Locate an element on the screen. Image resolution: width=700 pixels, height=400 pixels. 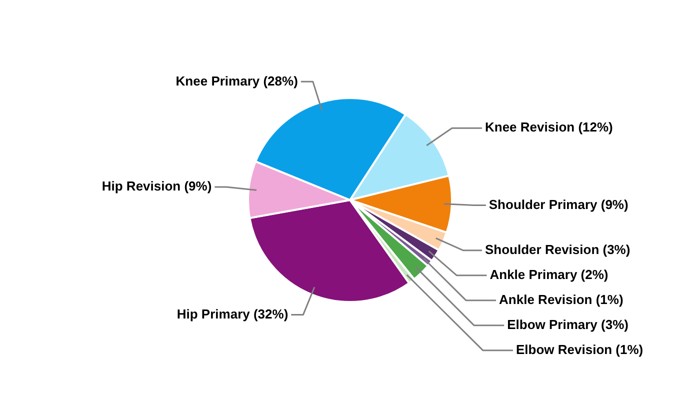
slice-label: Knee Primary (28%) is located at coordinates (237, 80).